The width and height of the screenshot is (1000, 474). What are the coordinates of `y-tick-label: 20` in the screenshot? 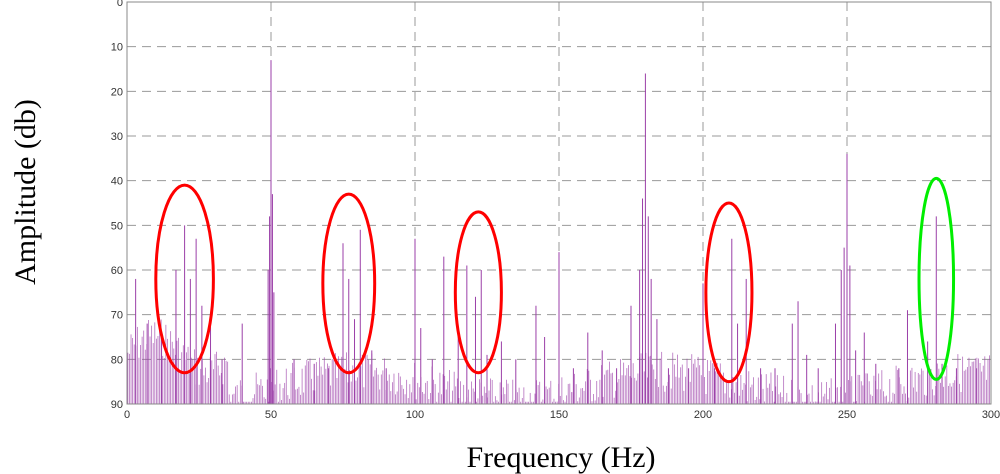 It's located at (117, 92).